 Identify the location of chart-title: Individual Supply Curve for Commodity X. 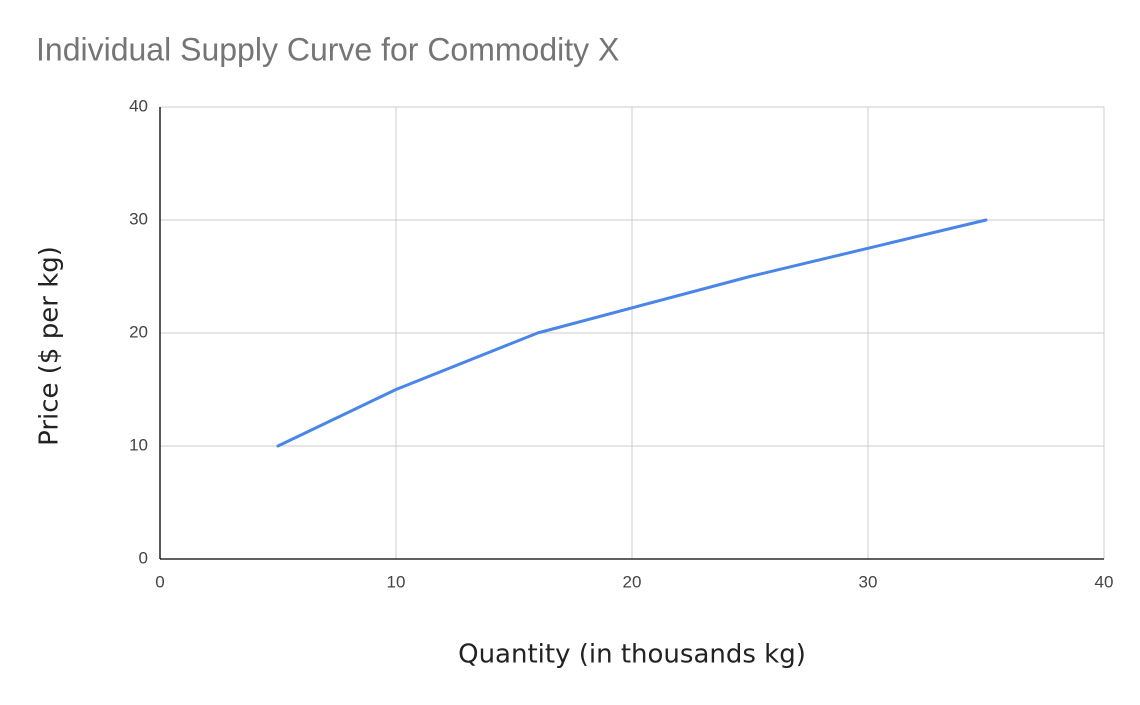
(327, 49).